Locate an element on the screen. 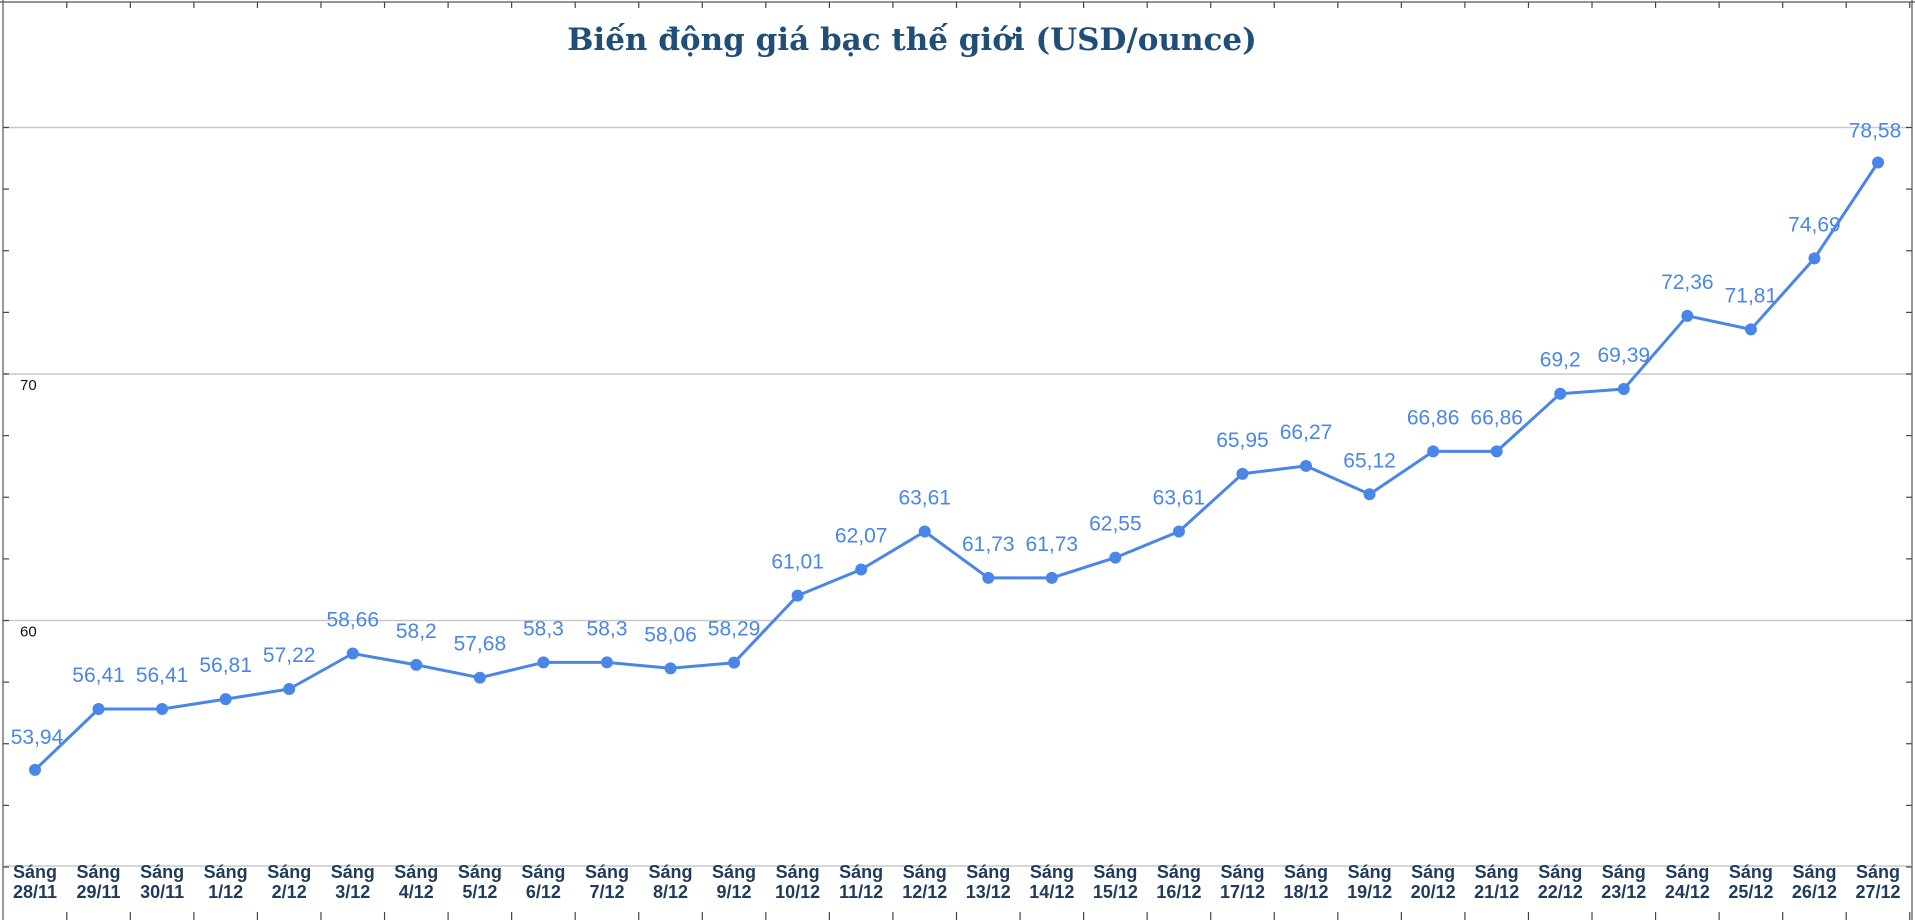 The image size is (1915, 920). x-category-label: Sáng 1/12 is located at coordinates (226, 882).